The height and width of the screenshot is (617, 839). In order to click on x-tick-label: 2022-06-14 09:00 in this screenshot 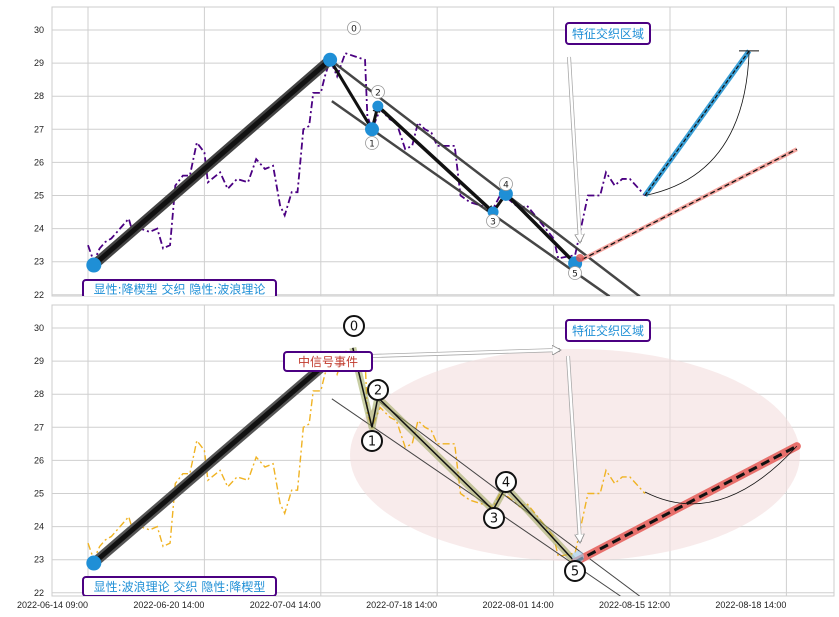, I will do `click(52, 605)`.